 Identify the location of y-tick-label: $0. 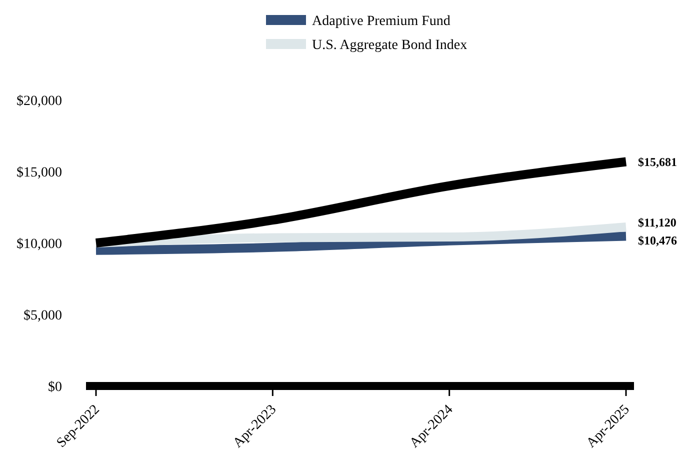
(55, 387).